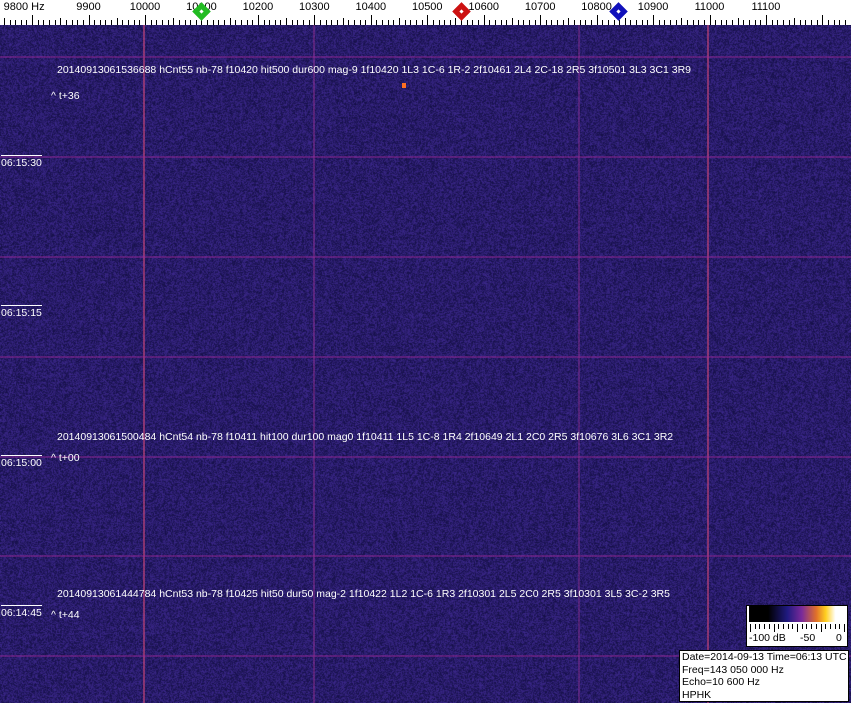 The height and width of the screenshot is (703, 851). I want to click on frequency-label: 10000, so click(145, 7).